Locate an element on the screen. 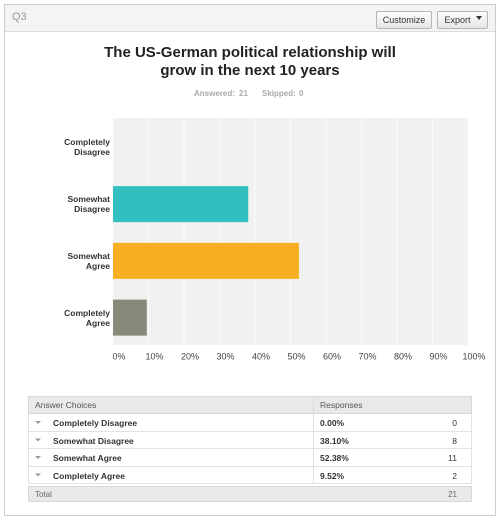 The height and width of the screenshot is (520, 500). stat-value: 0 is located at coordinates (301, 93).